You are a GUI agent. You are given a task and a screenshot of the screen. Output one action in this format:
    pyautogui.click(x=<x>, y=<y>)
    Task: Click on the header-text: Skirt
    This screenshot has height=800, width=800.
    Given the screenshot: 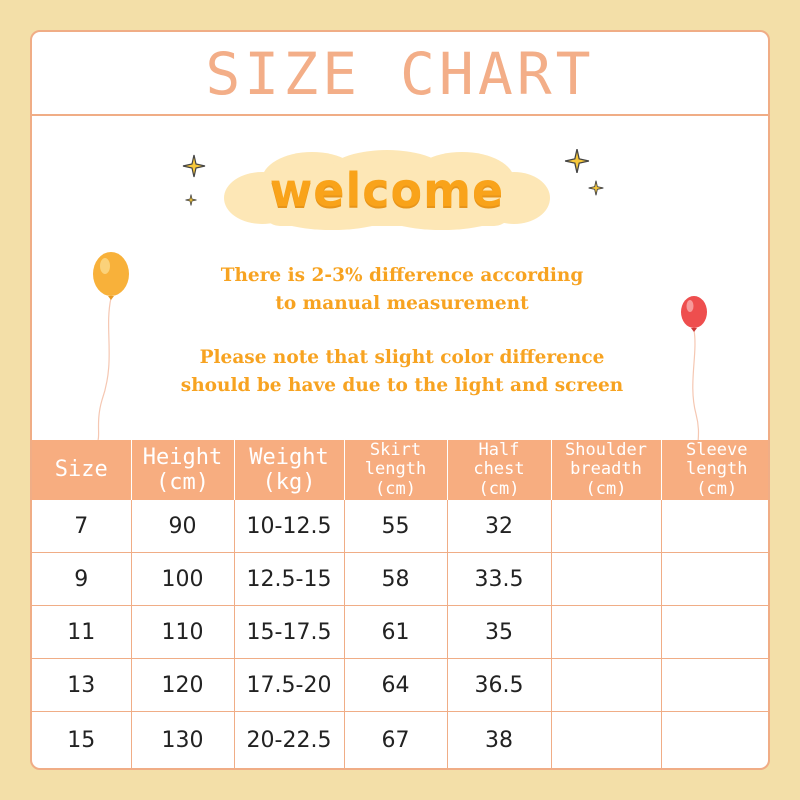 What is the action you would take?
    pyautogui.click(x=395, y=449)
    